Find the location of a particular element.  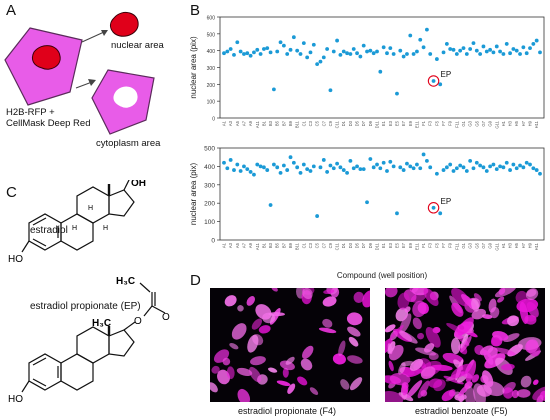

y-tick-label: 100 is located at coordinates (209, 222).